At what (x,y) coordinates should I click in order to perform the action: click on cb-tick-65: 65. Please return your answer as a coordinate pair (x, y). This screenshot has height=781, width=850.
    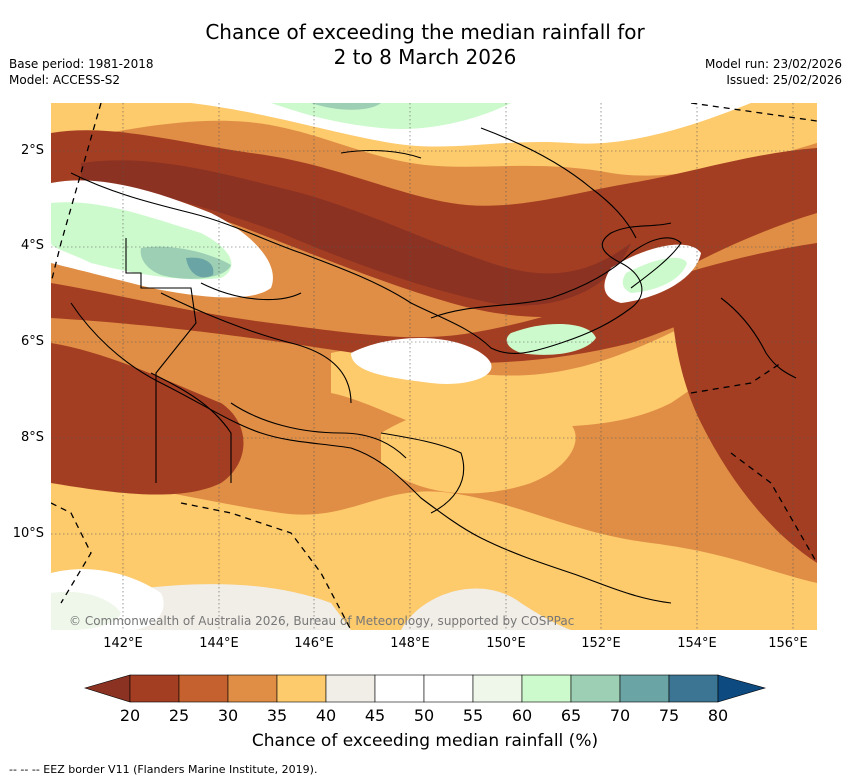
    Looking at the image, I should click on (571, 715).